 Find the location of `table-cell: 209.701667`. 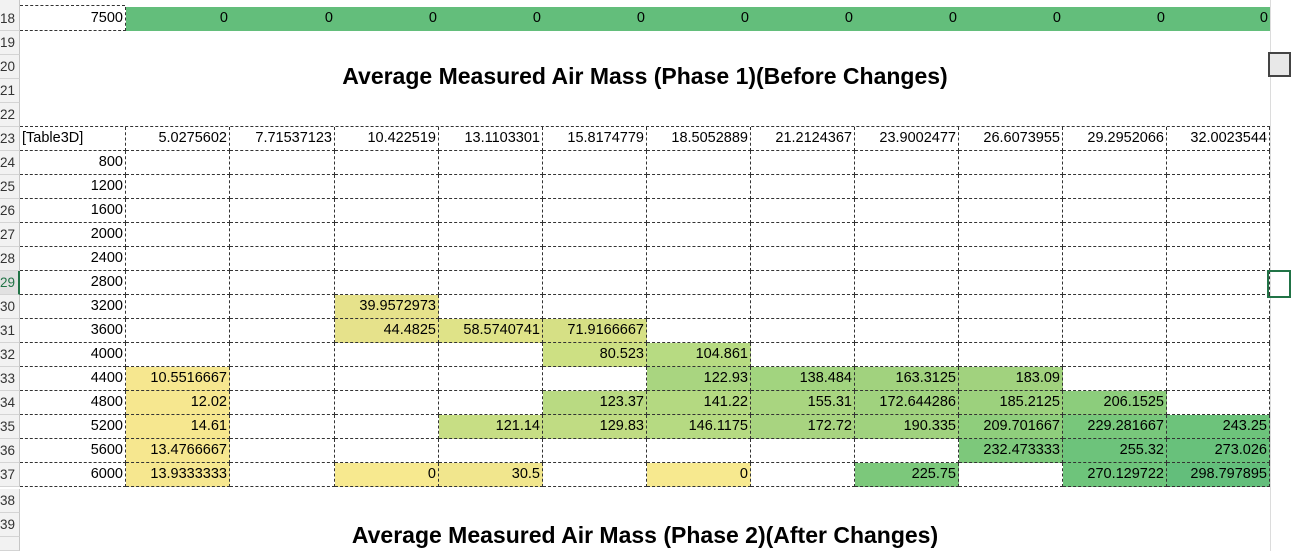

table-cell: 209.701667 is located at coordinates (1011, 427).